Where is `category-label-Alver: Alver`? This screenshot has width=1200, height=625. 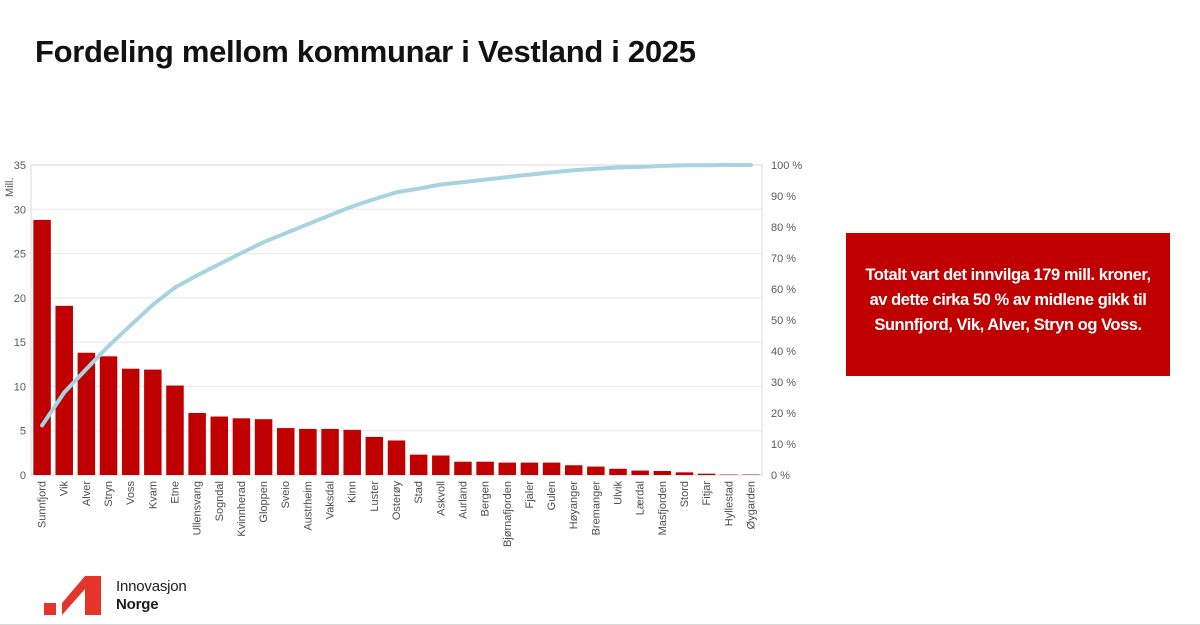
category-label-Alver: Alver is located at coordinates (87, 493).